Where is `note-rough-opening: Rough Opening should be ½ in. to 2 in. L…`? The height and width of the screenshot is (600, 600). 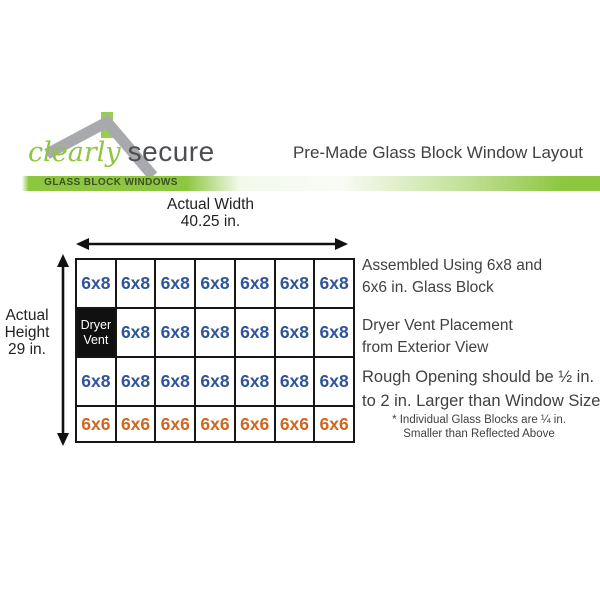
note-rough-opening: Rough Opening should be ½ in. to 2 in. L… is located at coordinates (481, 389).